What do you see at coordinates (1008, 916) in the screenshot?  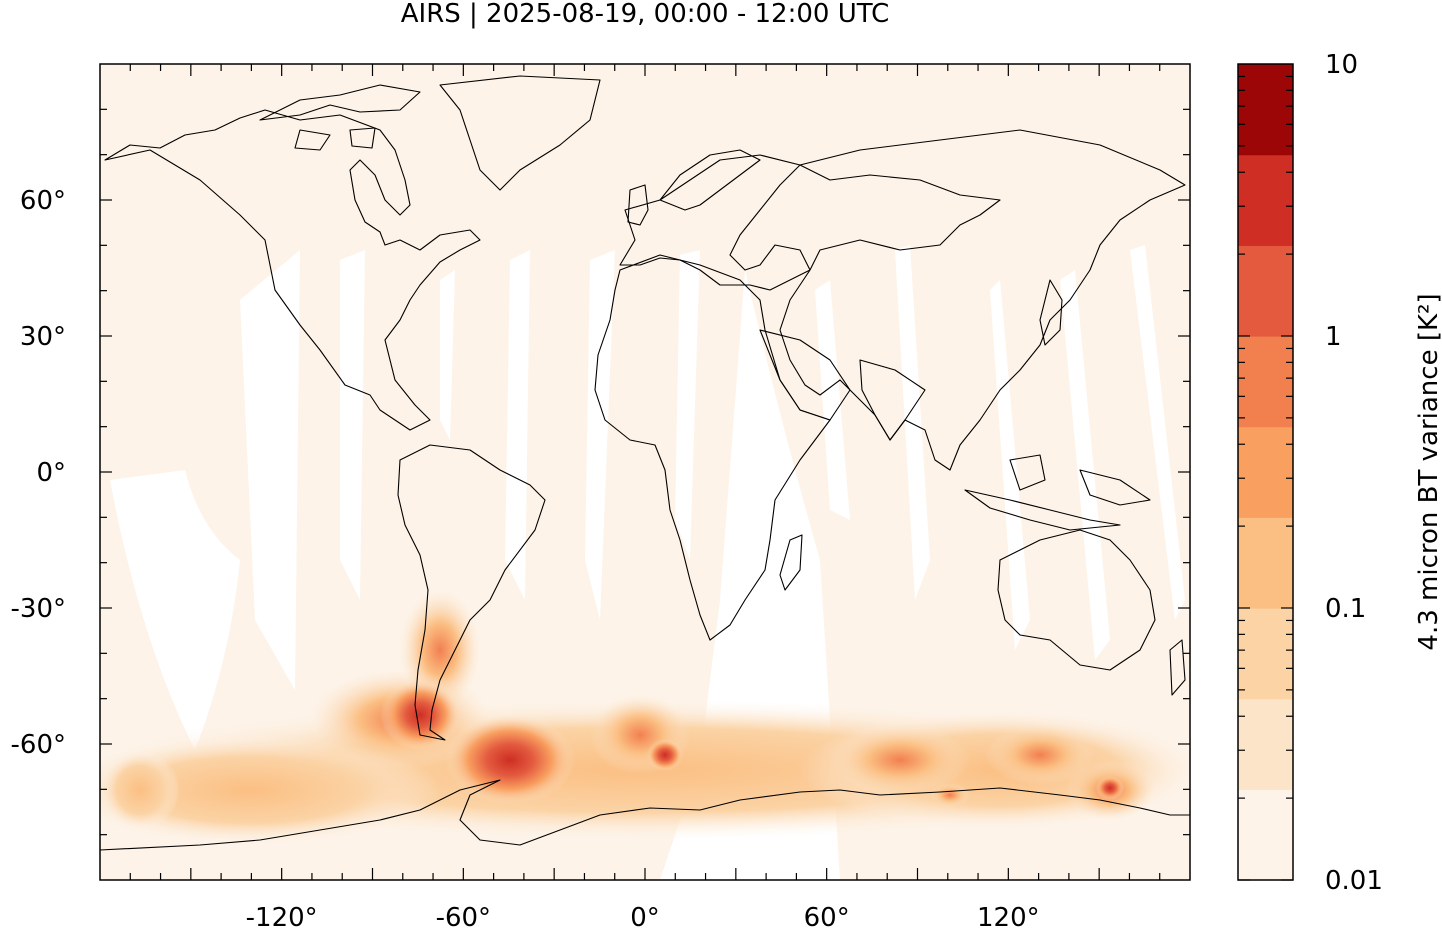 I see `x-tick-label: 120°` at bounding box center [1008, 916].